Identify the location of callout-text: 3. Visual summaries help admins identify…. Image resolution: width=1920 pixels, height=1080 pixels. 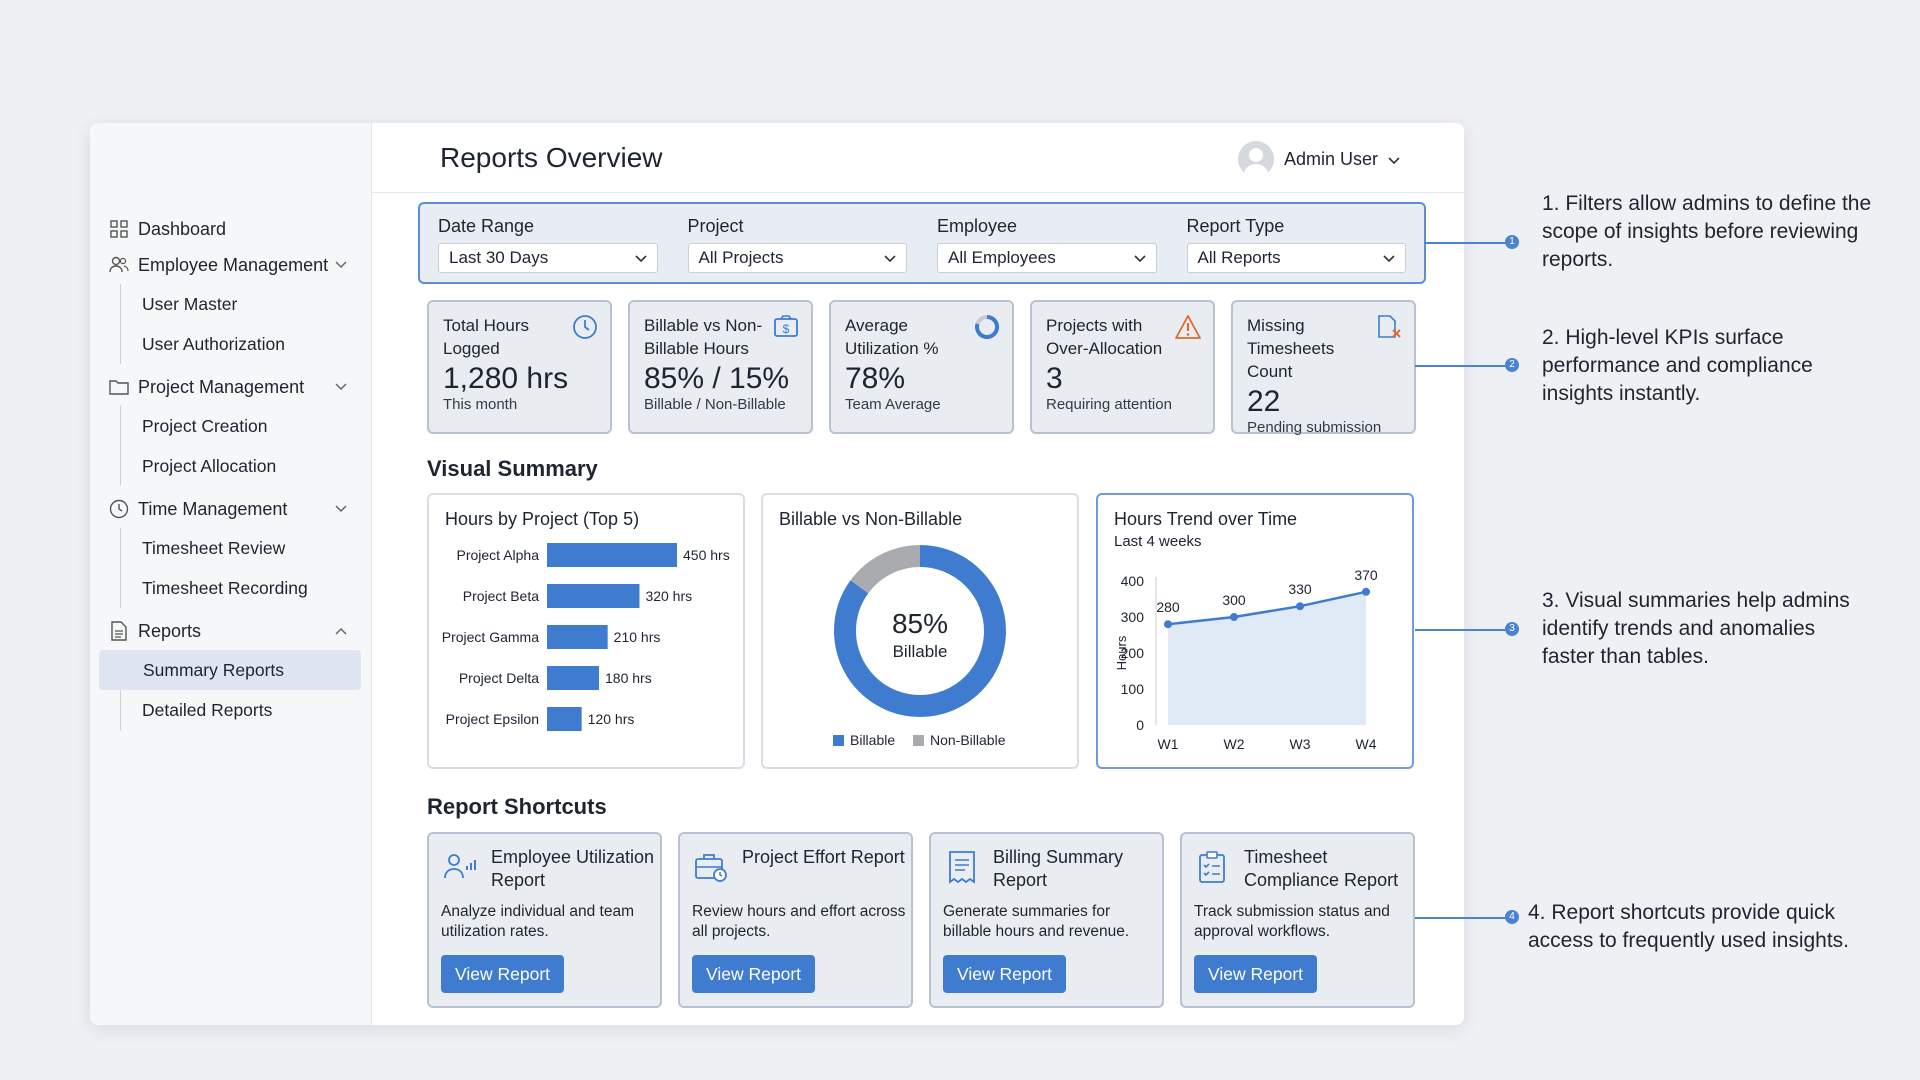
(1696, 628).